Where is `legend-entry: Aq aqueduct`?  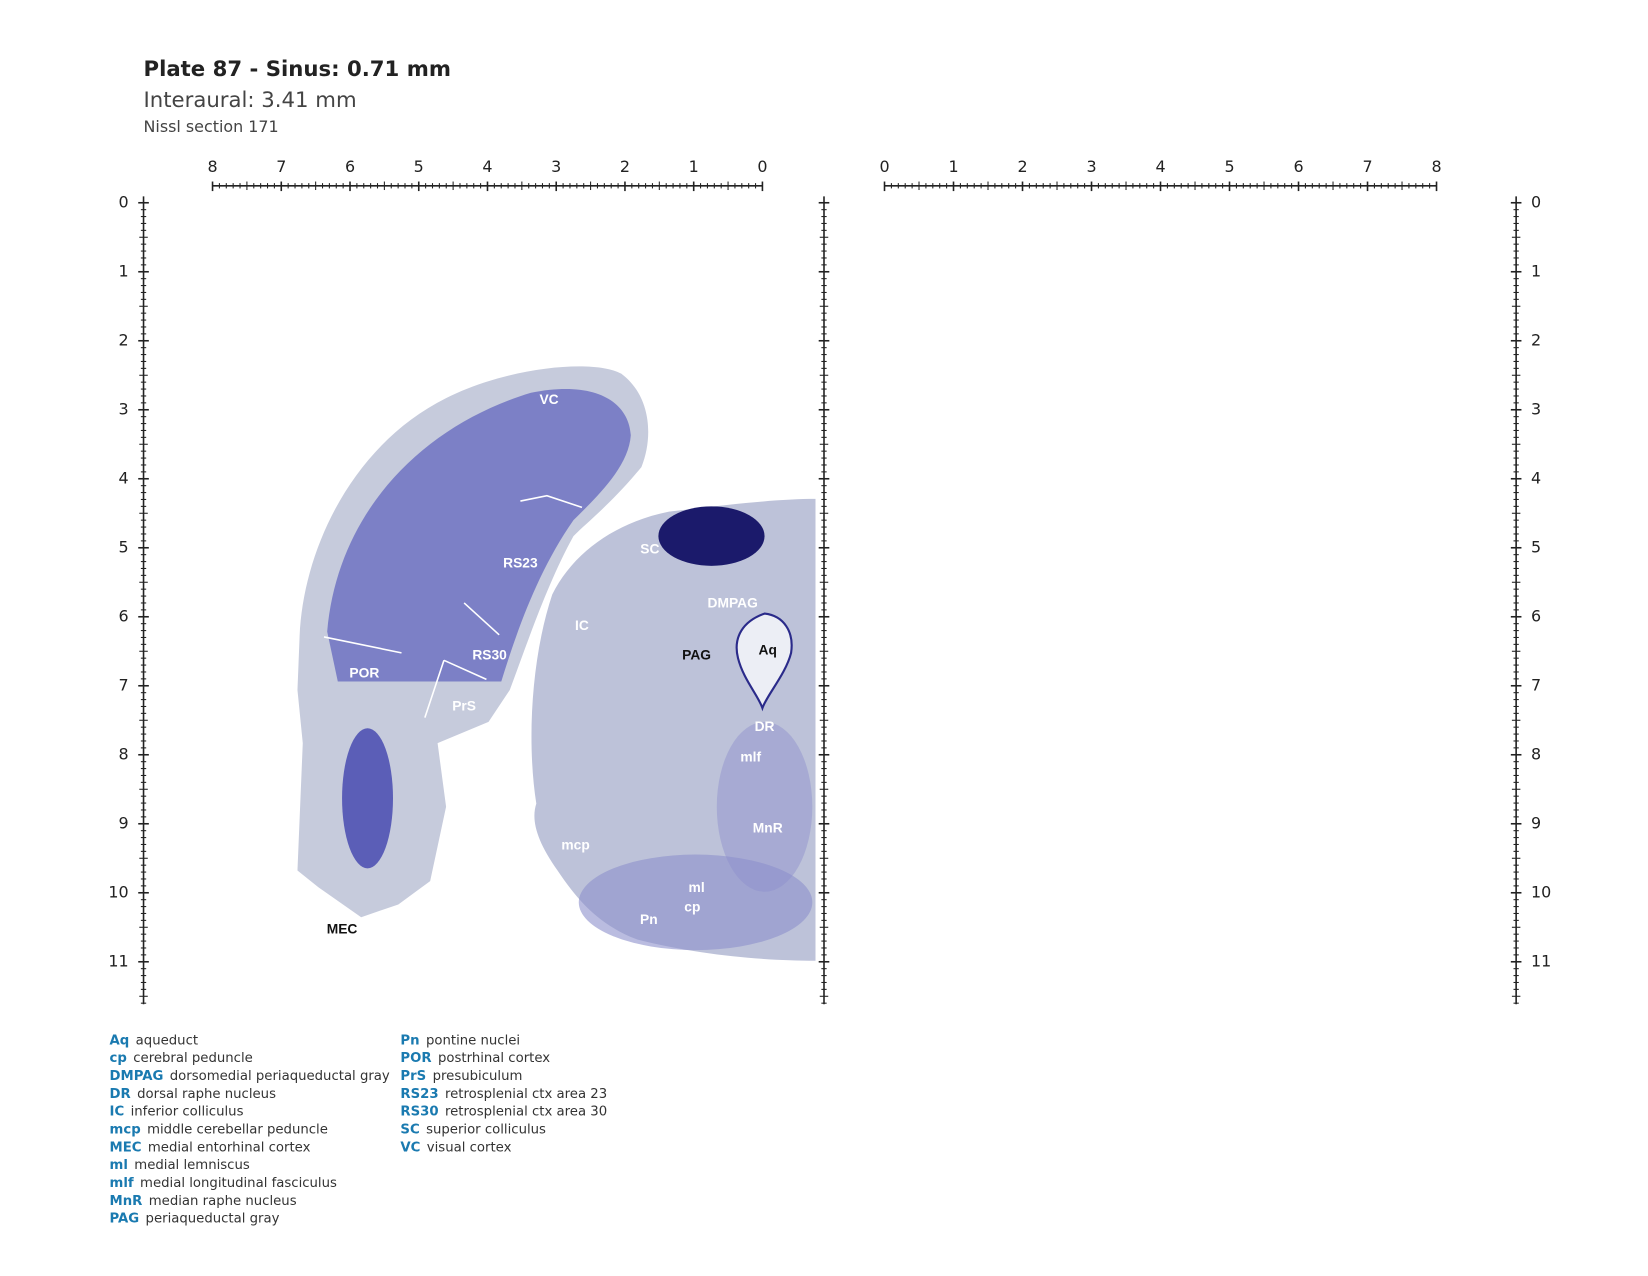
legend-entry: Aq aqueduct is located at coordinates (154, 1040).